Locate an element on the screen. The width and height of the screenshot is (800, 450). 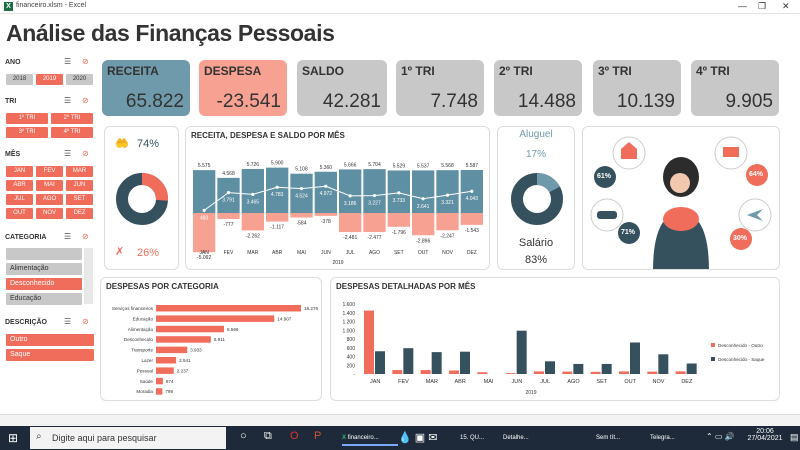
receita-label: 5.568 is located at coordinates (447, 166).